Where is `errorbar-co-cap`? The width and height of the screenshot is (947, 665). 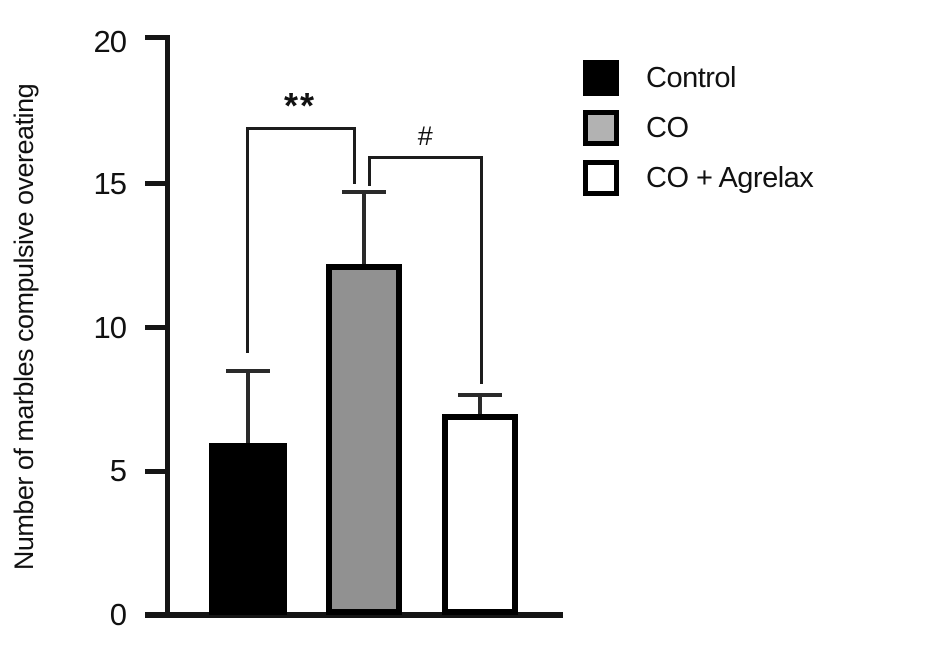 errorbar-co-cap is located at coordinates (364, 192).